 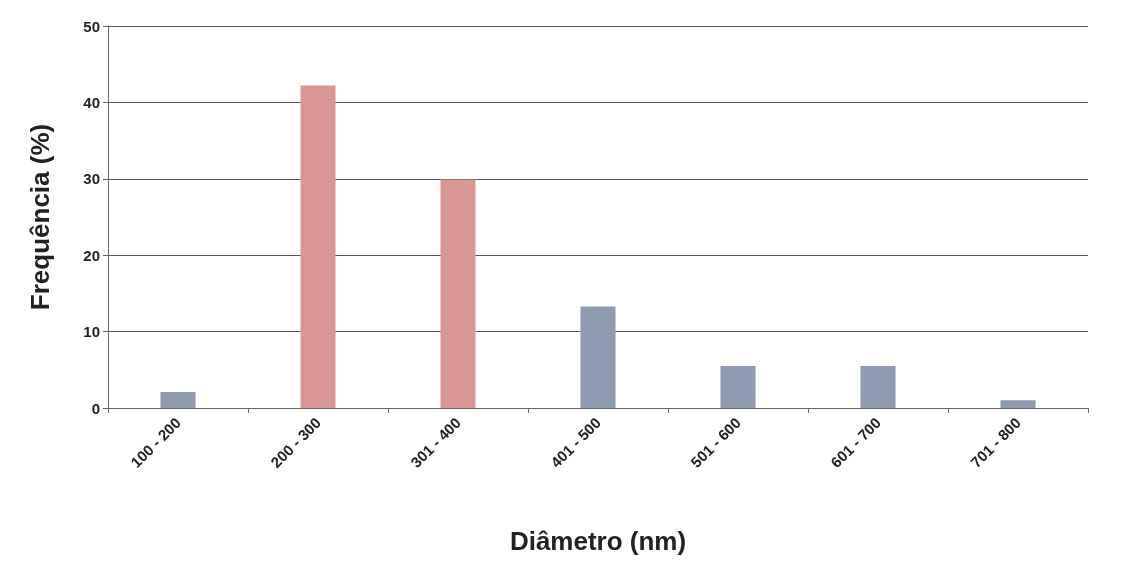 I want to click on y-tick-label: 40, so click(x=91, y=102).